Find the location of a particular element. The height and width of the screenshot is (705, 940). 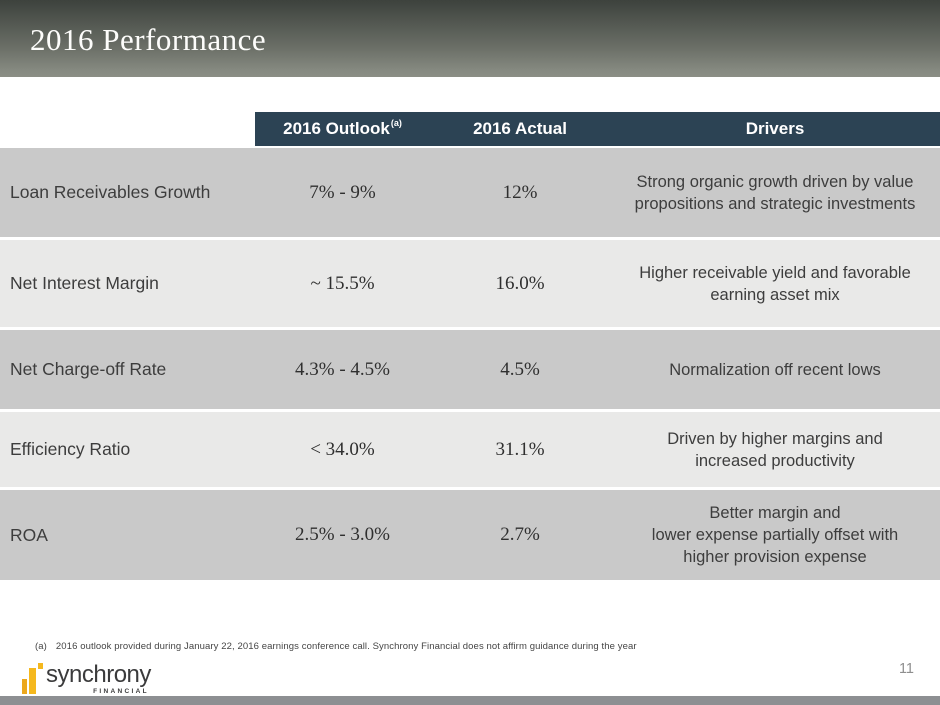

slide-title-banner: 2016 Performance is located at coordinates (470, 38).